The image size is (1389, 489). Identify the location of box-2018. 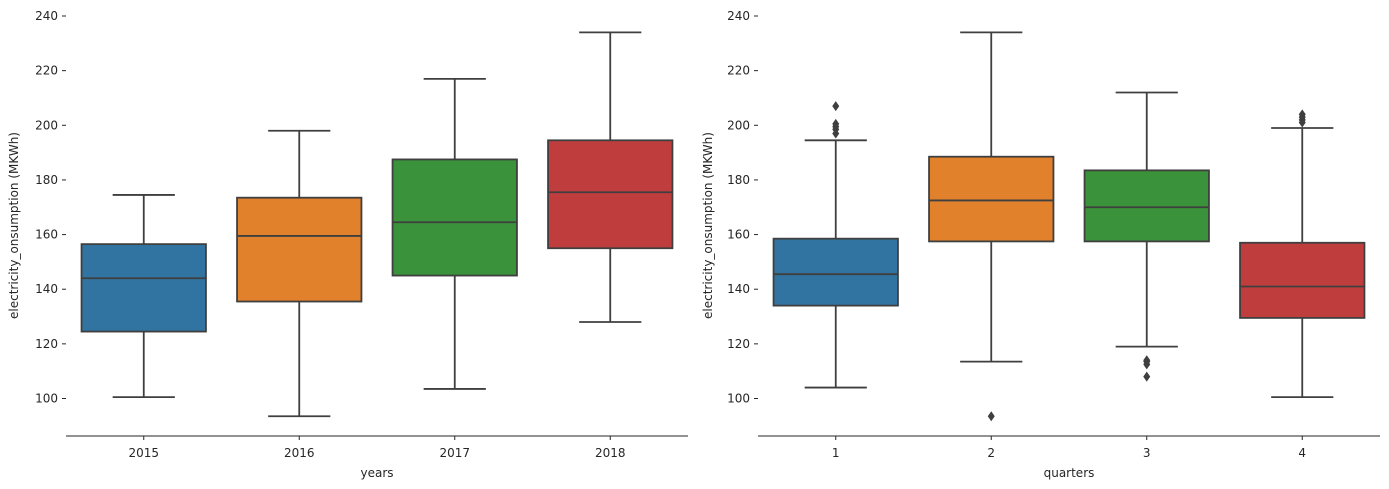
(610, 177).